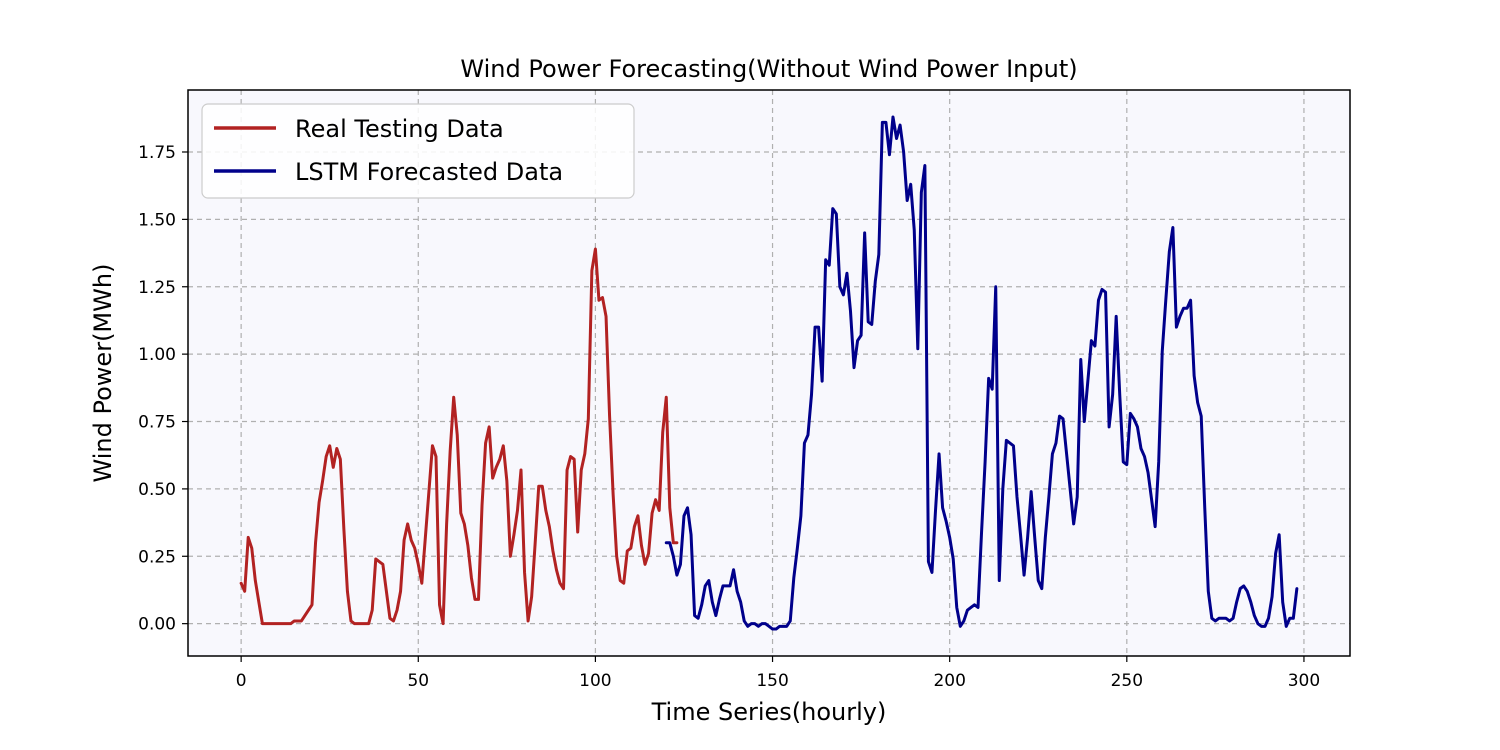  What do you see at coordinates (157, 490) in the screenshot?
I see `y-tick-label: 0.50` at bounding box center [157, 490].